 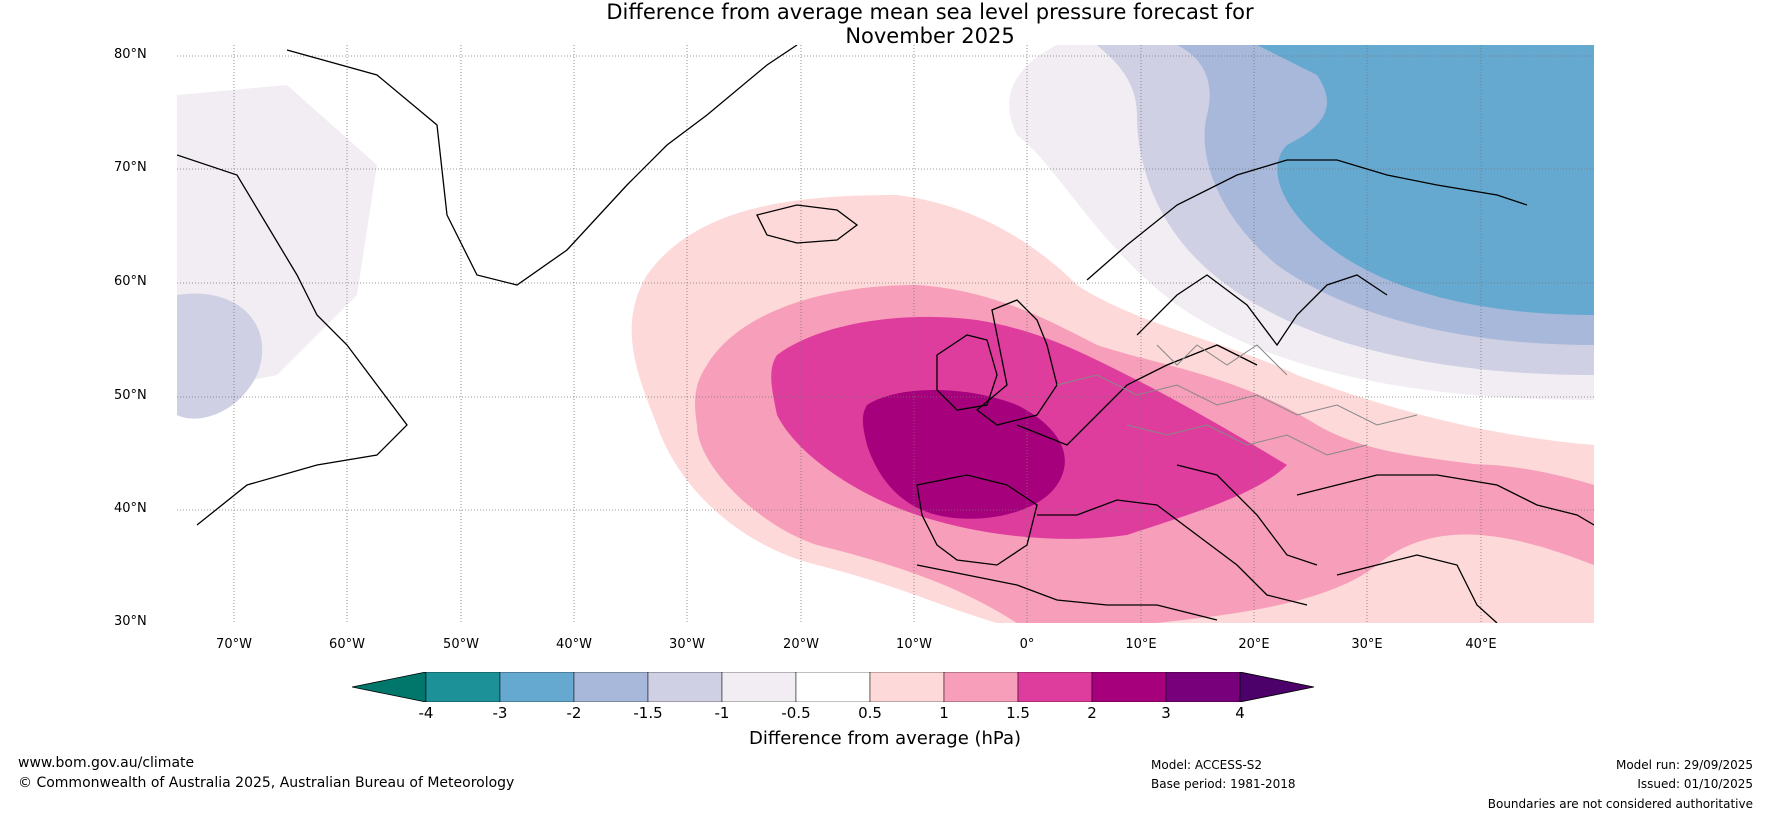 I want to click on lat-label-40n: 40°N, so click(x=130, y=508).